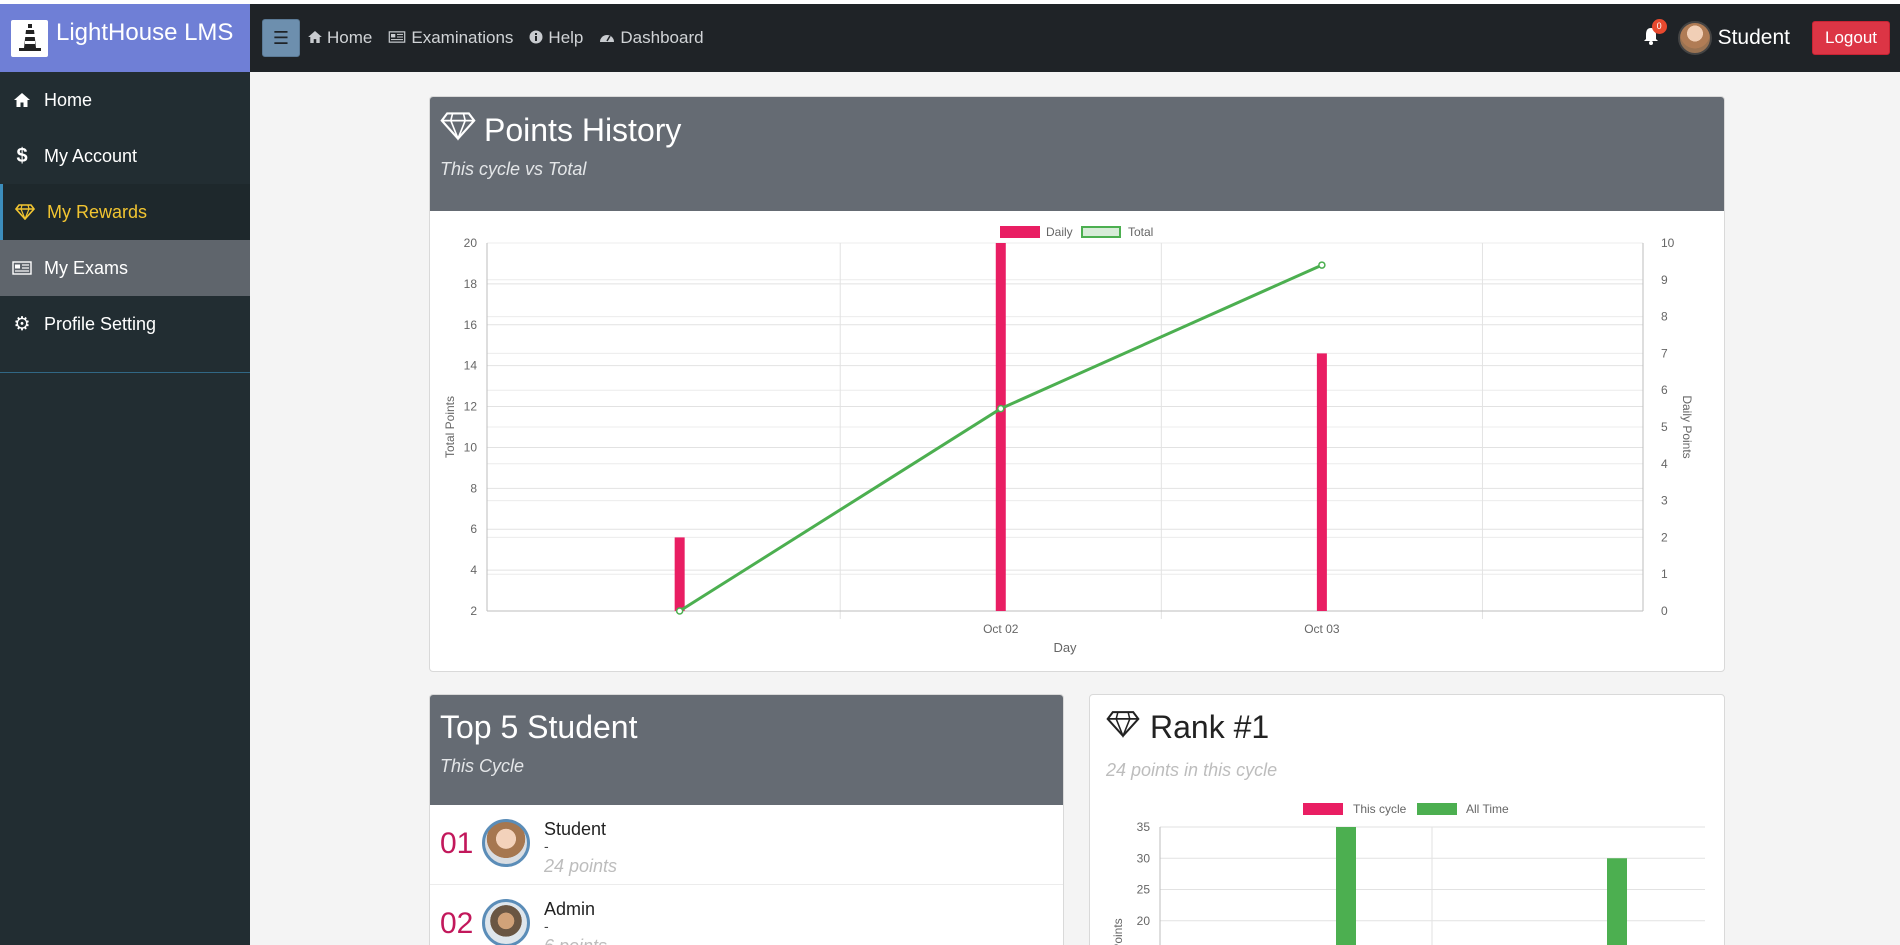  What do you see at coordinates (1851, 38) in the screenshot?
I see `logout-button: Logout` at bounding box center [1851, 38].